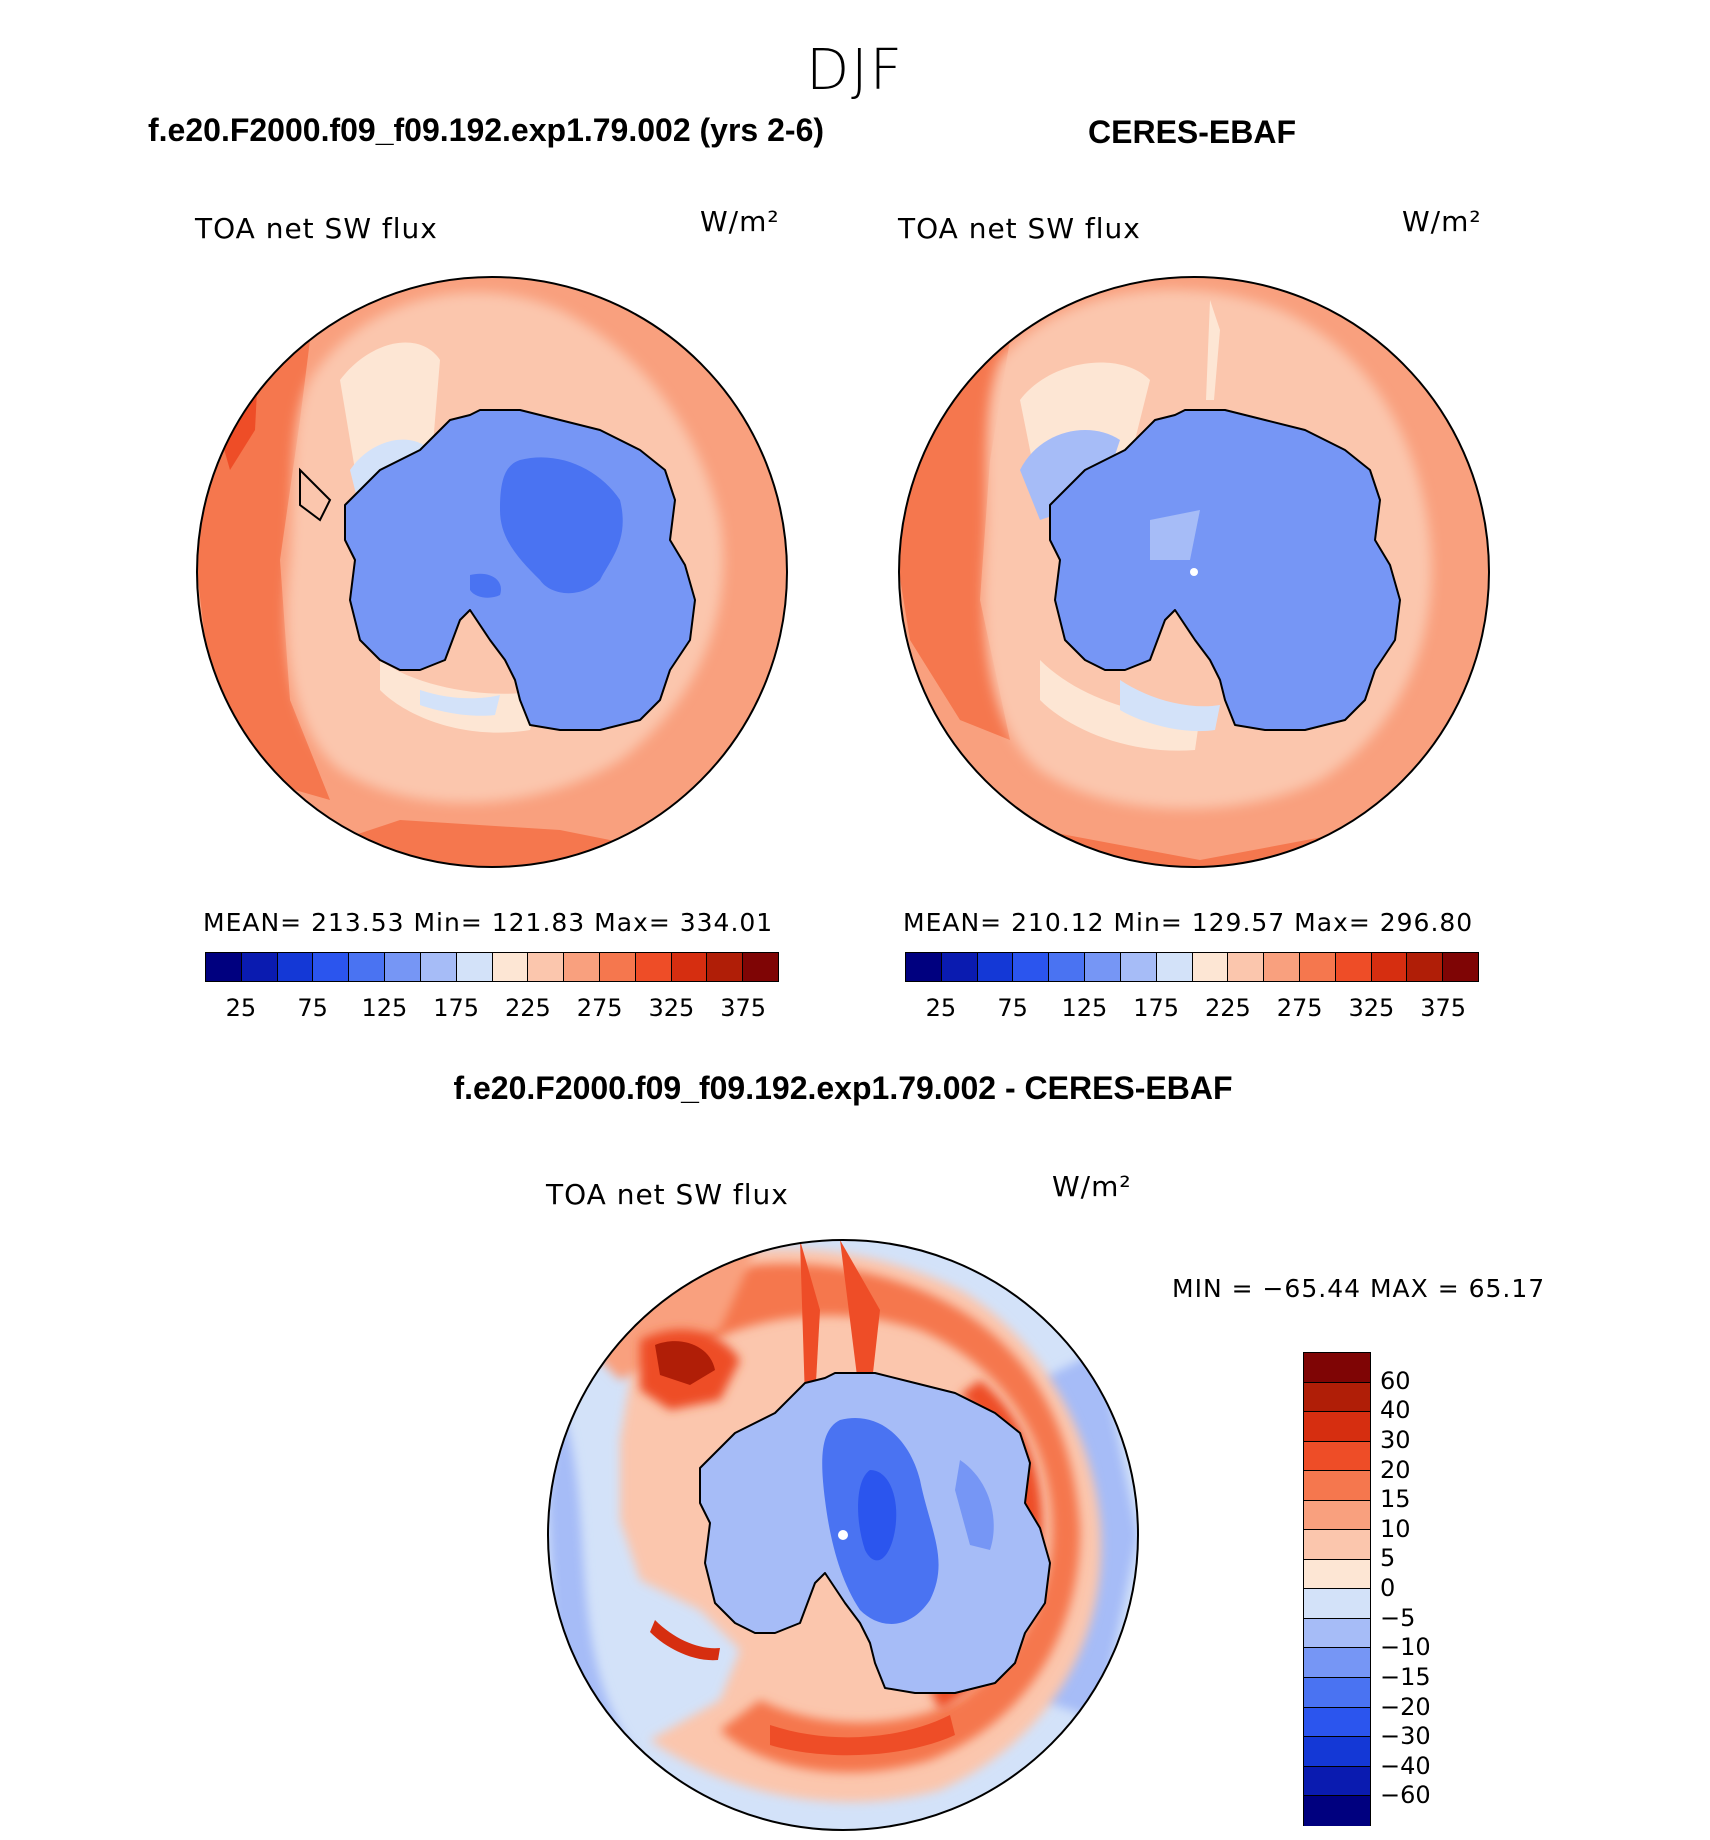 The width and height of the screenshot is (1710, 1840). Describe the element at coordinates (1405, 1676) in the screenshot. I see `colorbar-tick-label: −15` at that location.